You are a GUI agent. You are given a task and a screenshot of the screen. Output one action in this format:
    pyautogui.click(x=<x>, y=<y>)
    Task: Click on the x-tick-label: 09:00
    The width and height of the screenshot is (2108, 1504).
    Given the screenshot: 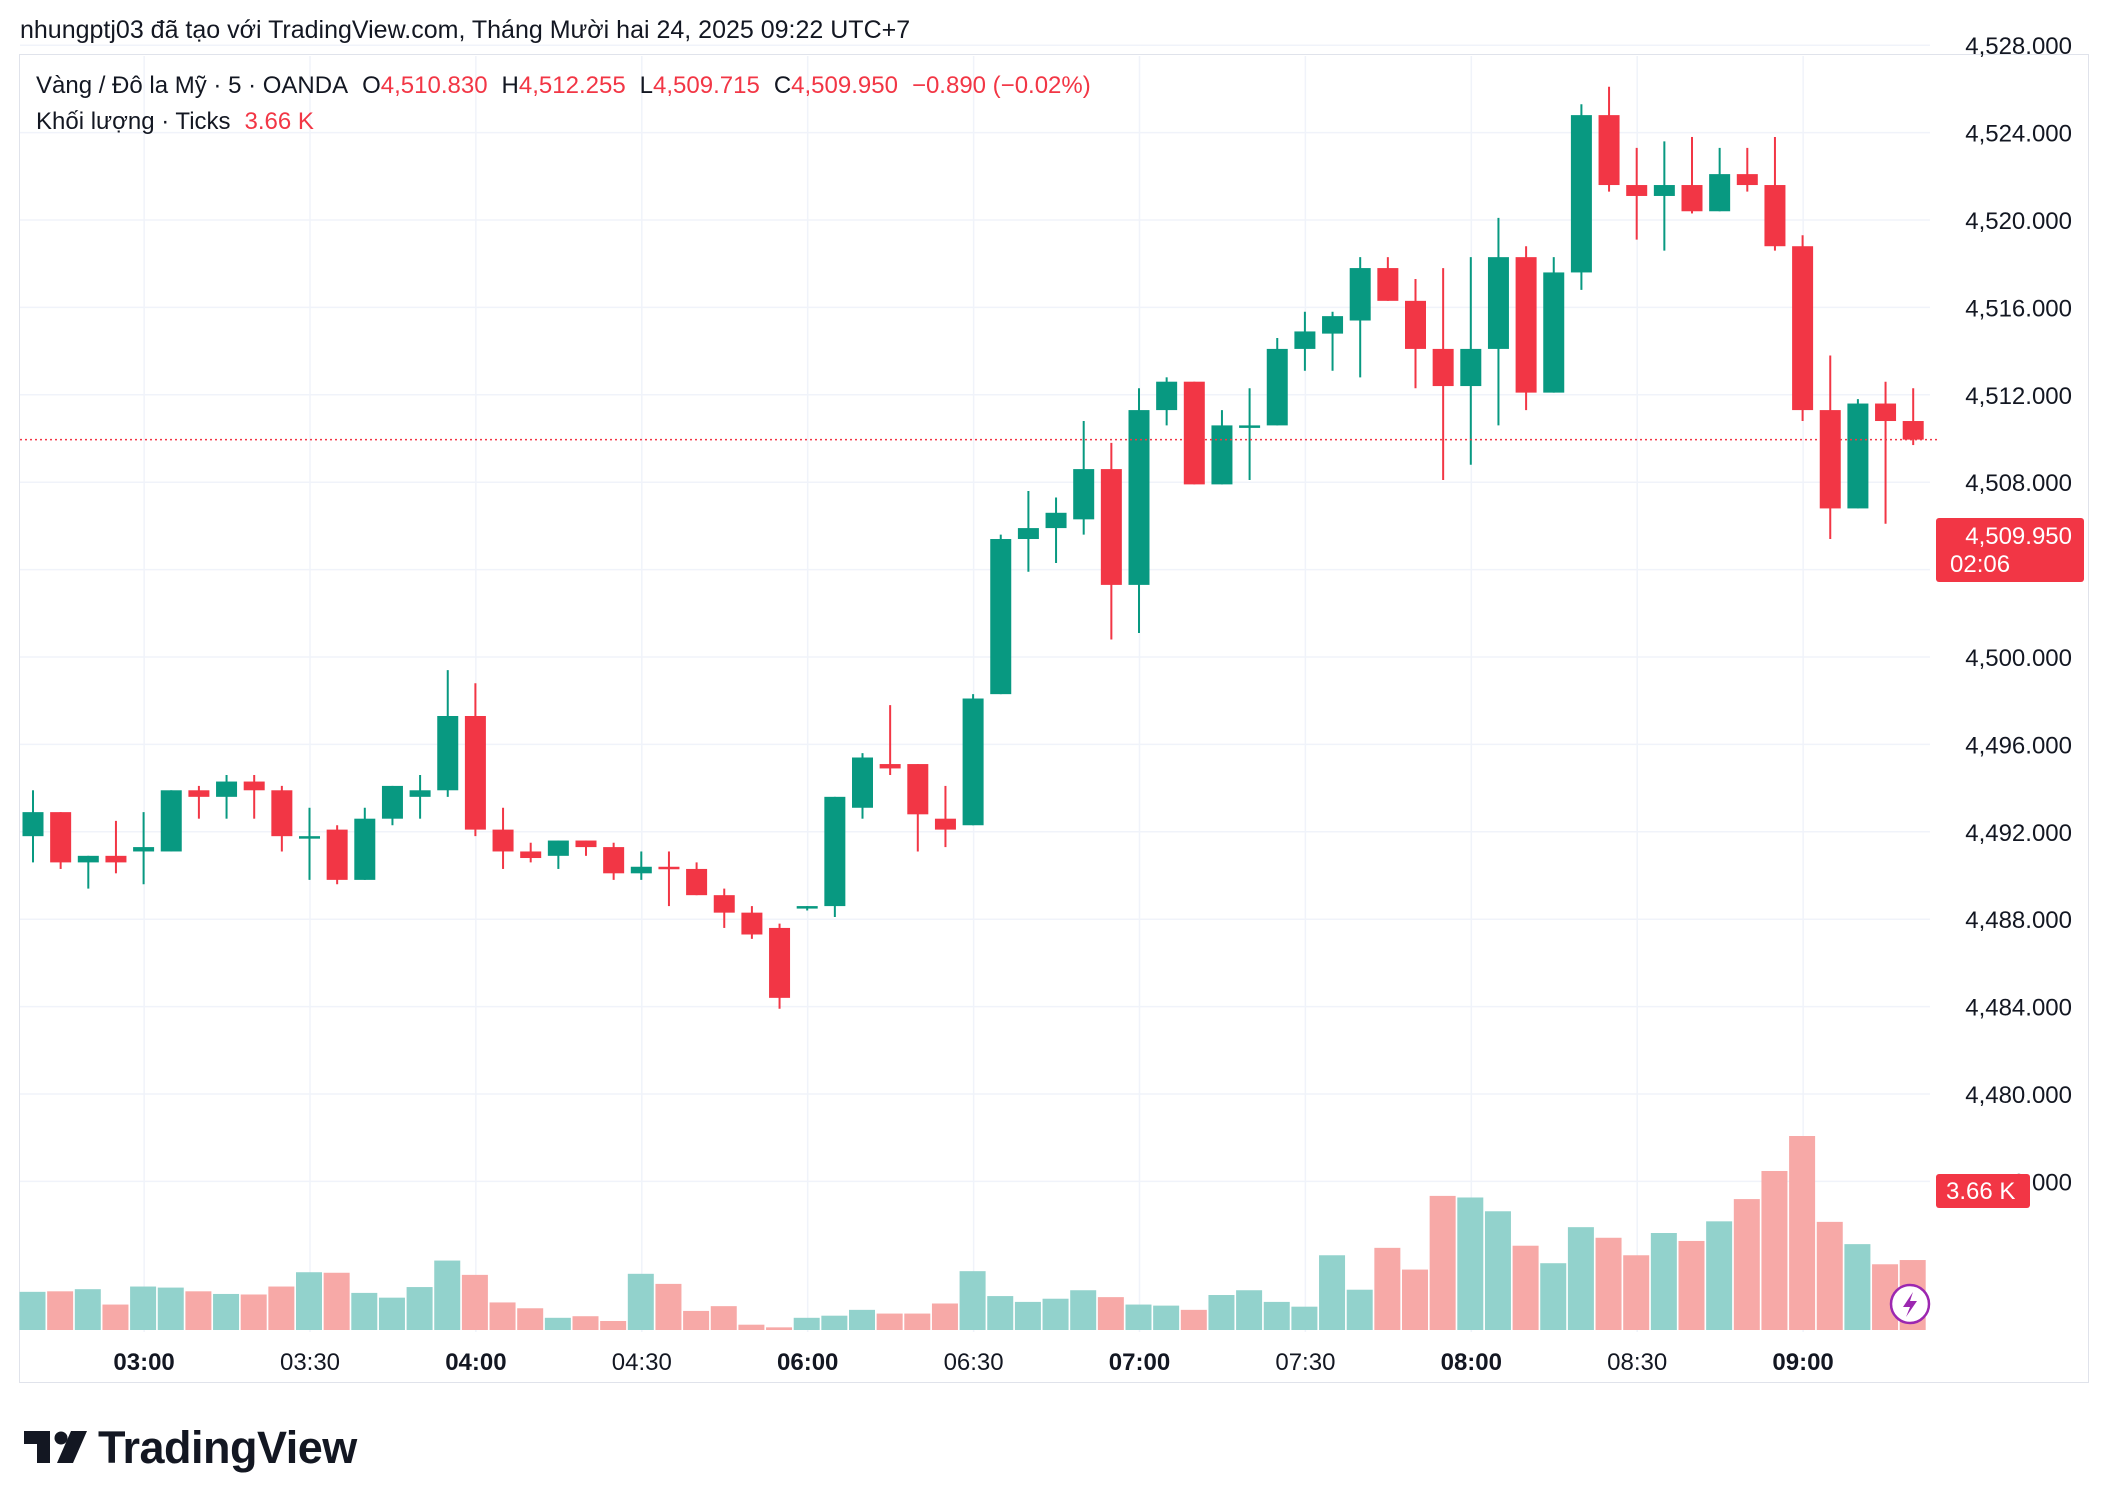 What is the action you would take?
    pyautogui.click(x=1802, y=1362)
    